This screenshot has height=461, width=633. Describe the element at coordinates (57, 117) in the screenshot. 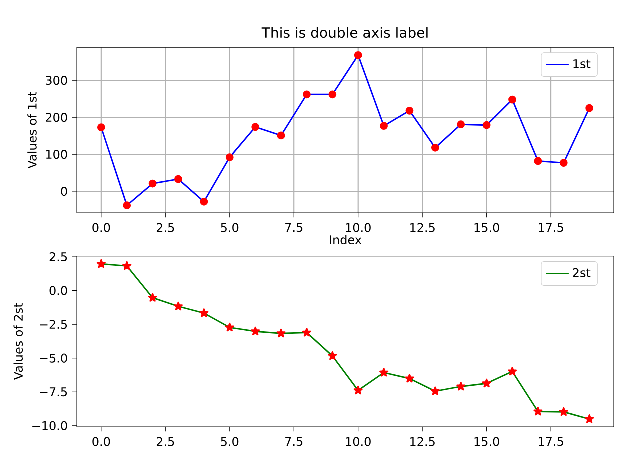

I see `y-tick-label: 200` at that location.